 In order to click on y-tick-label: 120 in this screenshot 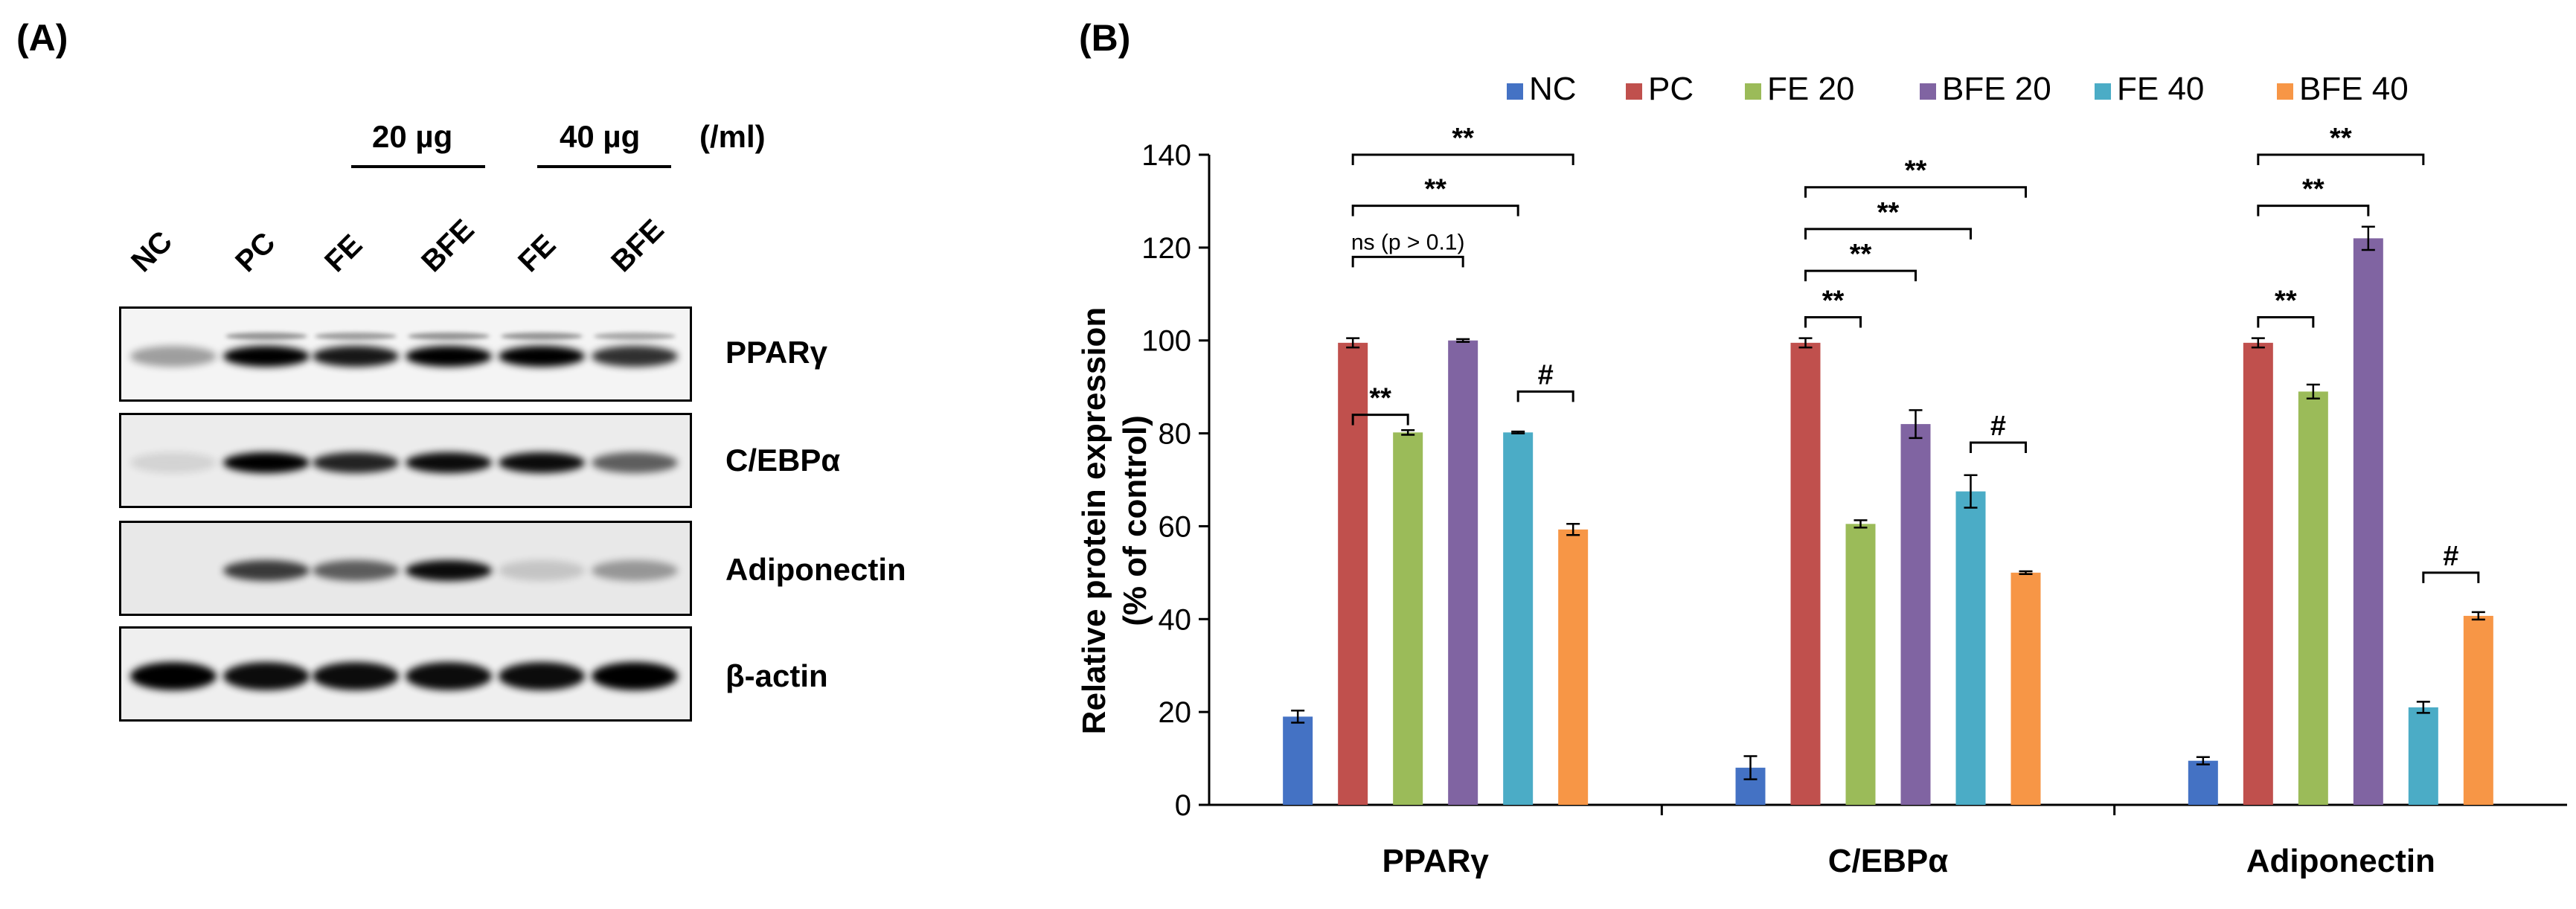, I will do `click(1166, 248)`.